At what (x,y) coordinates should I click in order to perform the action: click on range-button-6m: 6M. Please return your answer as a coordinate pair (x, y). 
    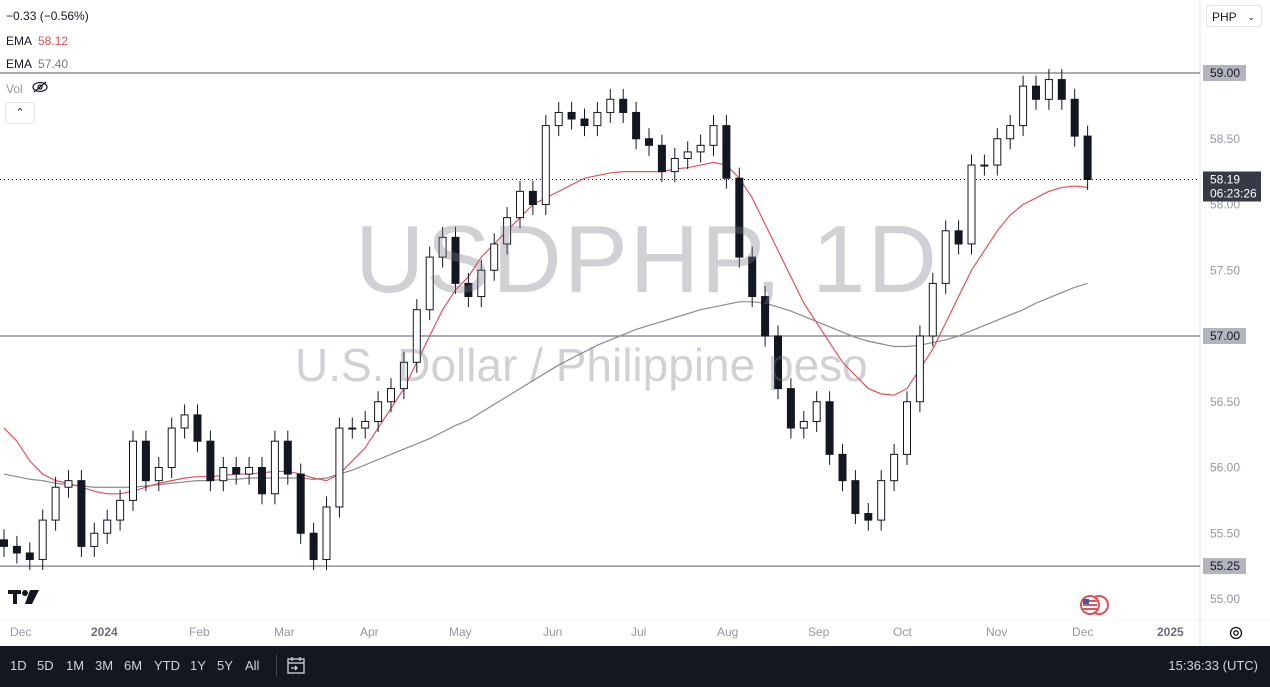
    Looking at the image, I should click on (133, 665).